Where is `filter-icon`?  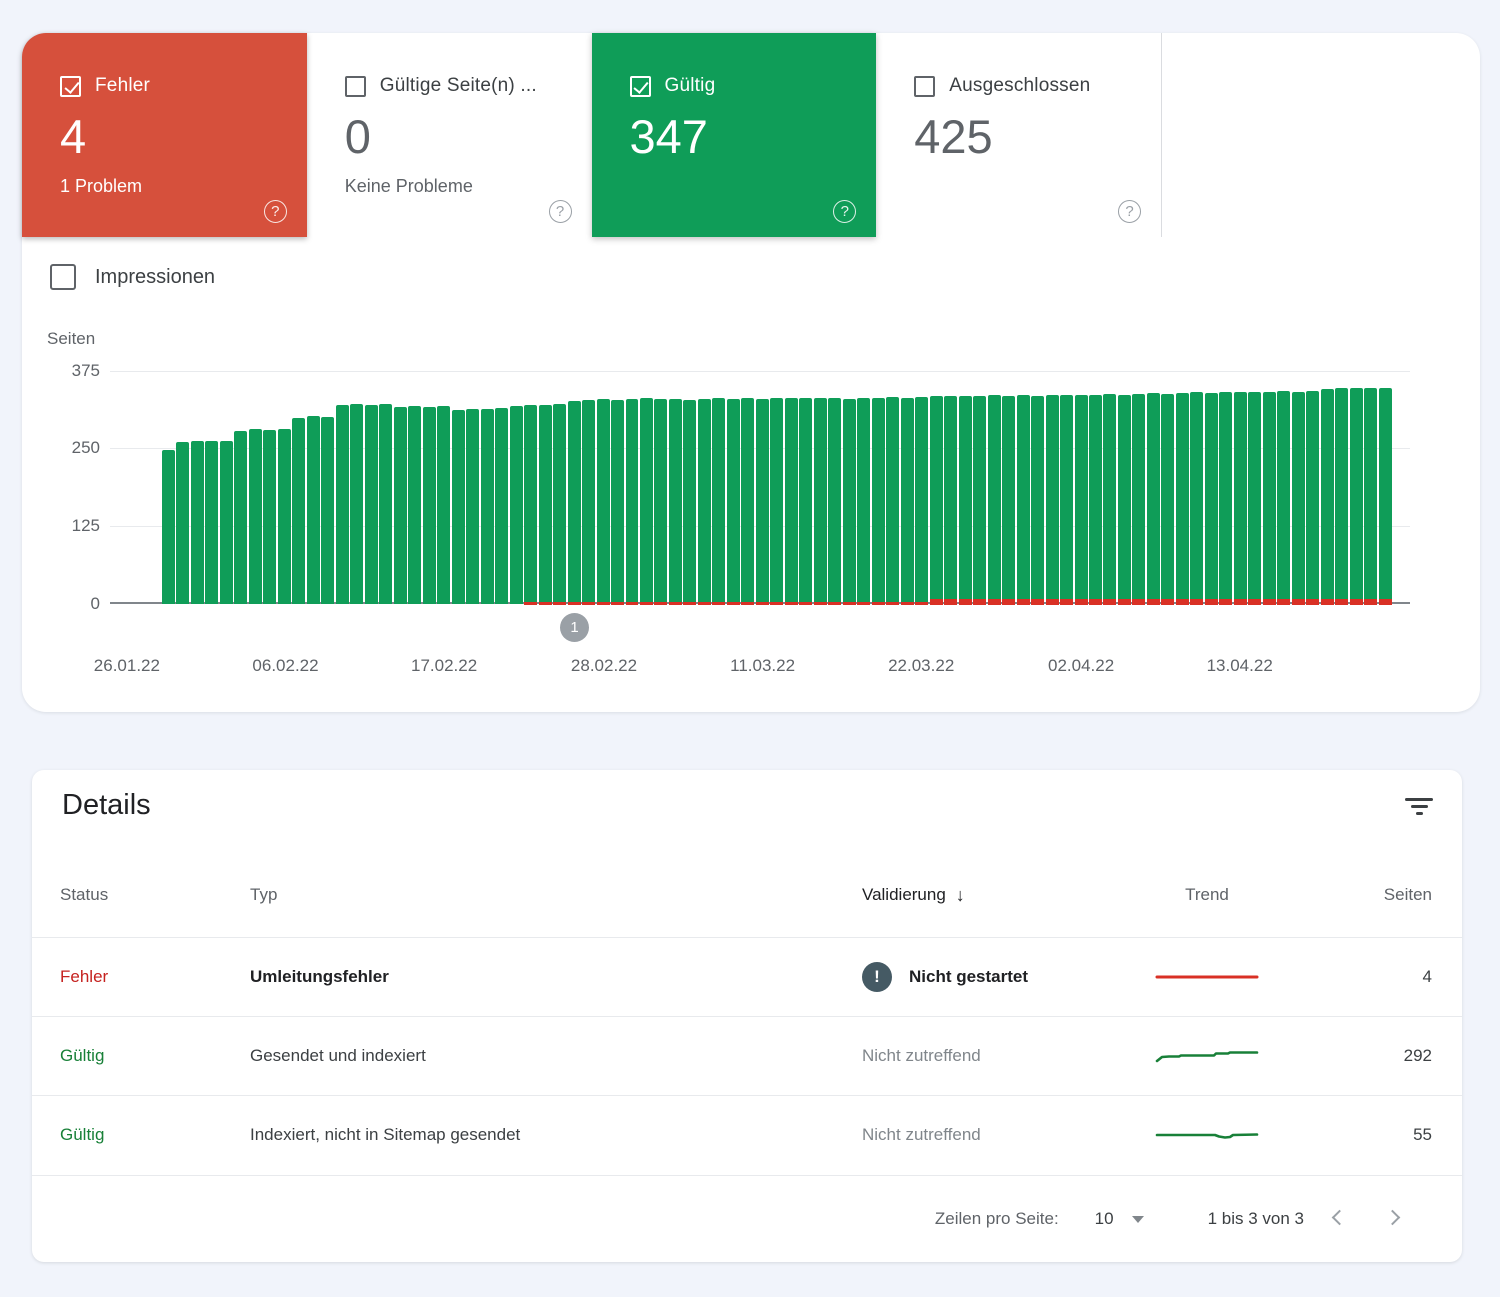
filter-icon is located at coordinates (1419, 809).